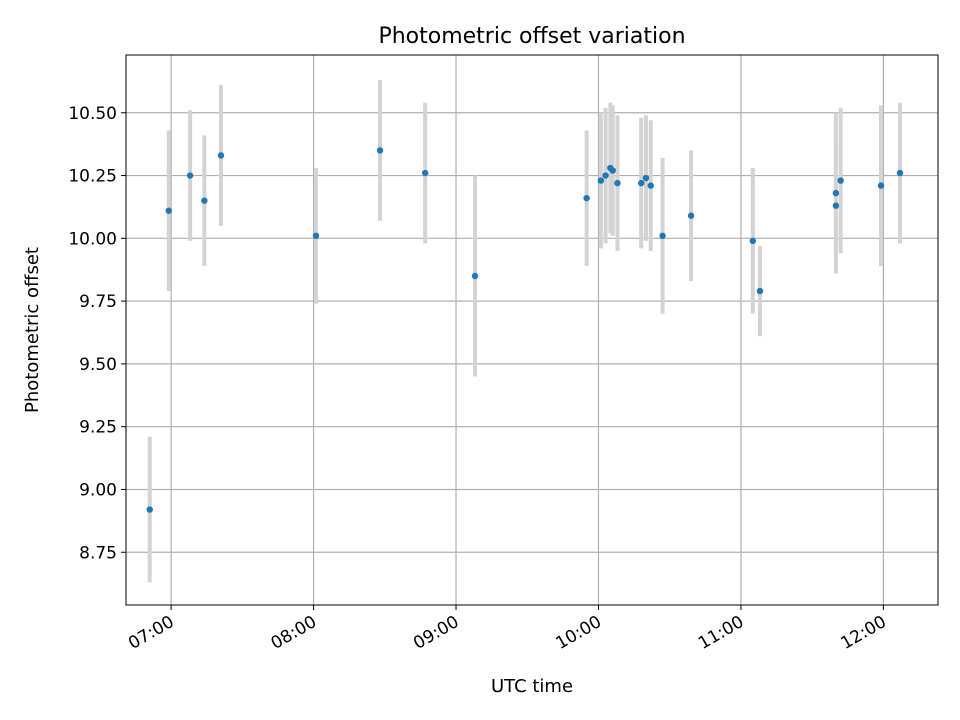 This screenshot has width=960, height=720. I want to click on x-axis-label: UTC time, so click(532, 686).